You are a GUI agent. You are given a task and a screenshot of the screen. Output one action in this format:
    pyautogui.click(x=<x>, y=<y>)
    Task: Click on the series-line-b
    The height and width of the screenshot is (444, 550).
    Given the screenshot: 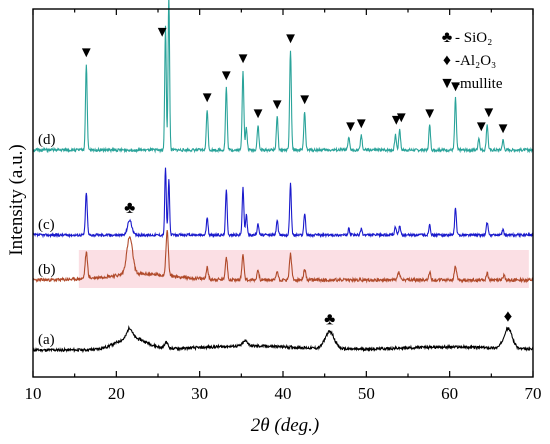 What is the action you would take?
    pyautogui.click(x=283, y=256)
    